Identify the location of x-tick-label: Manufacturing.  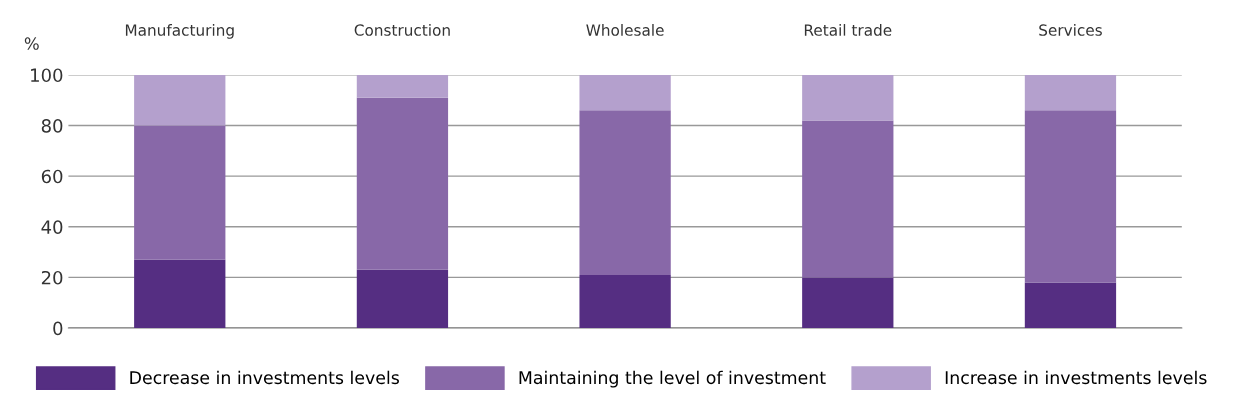
(179, 31).